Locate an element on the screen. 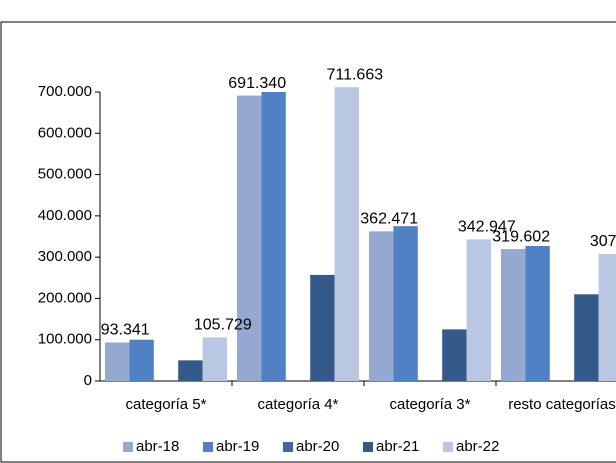 Image resolution: width=616 pixels, height=463 pixels. x-label-box: categoría 3* is located at coordinates (430, 404).